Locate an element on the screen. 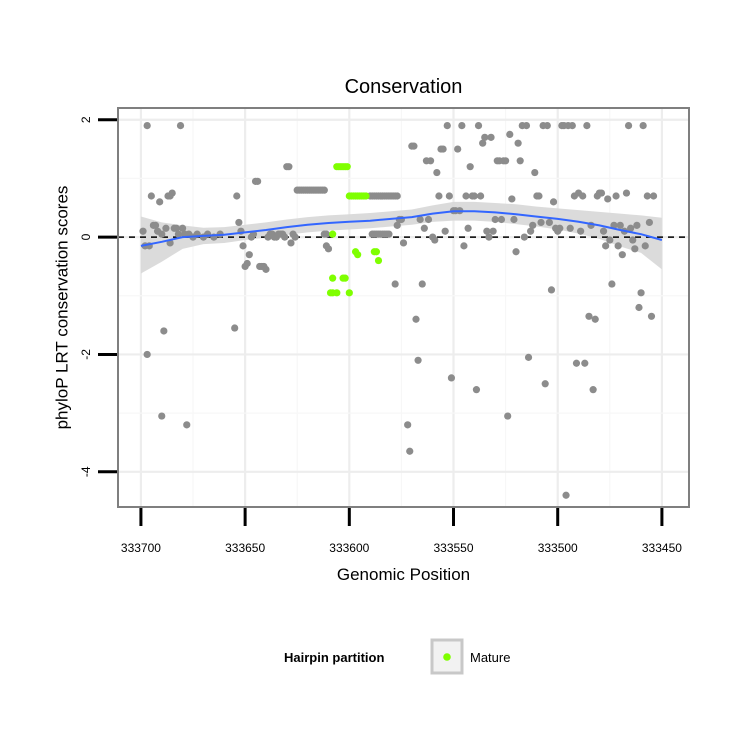 Image resolution: width=750 pixels, height=750 pixels. confidence-band is located at coordinates (401, 237).